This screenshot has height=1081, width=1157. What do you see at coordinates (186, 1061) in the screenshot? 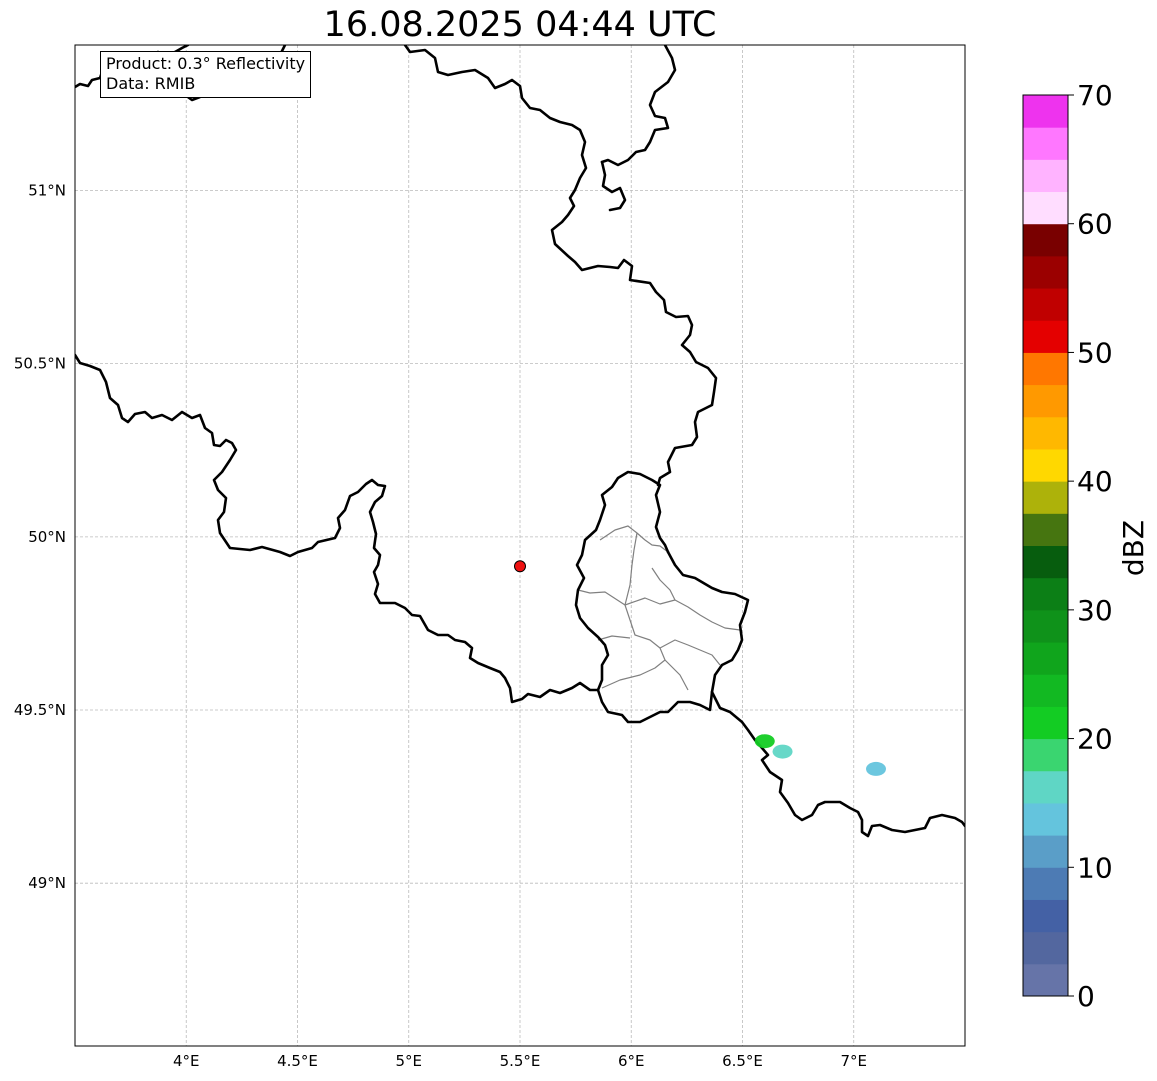
I see `lon-tick-label: 4°E` at bounding box center [186, 1061].